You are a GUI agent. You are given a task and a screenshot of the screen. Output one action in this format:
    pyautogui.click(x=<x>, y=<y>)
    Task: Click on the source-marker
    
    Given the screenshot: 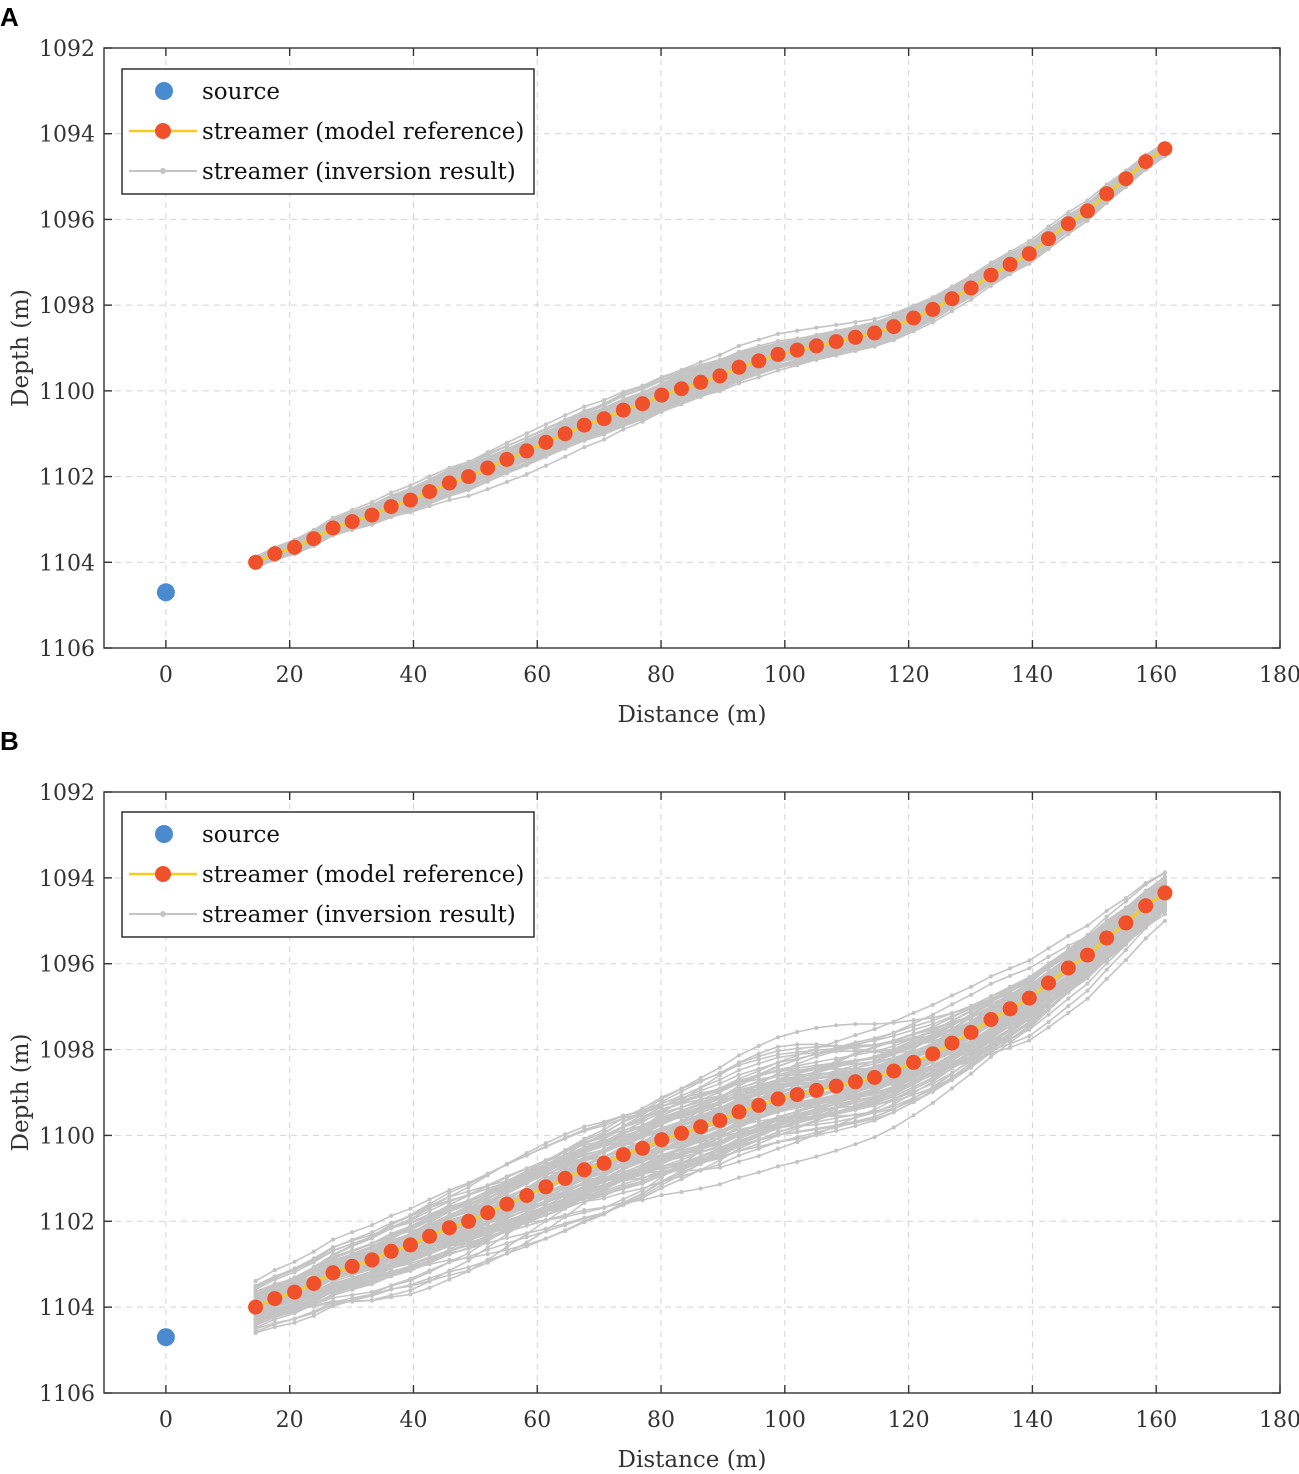 What is the action you would take?
    pyautogui.click(x=165, y=592)
    